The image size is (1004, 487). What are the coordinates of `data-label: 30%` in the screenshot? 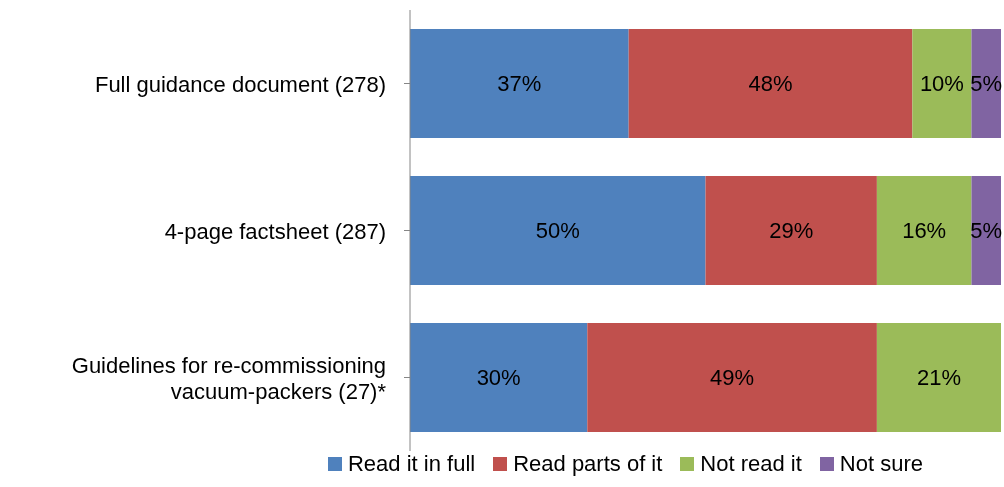 It's located at (498, 378).